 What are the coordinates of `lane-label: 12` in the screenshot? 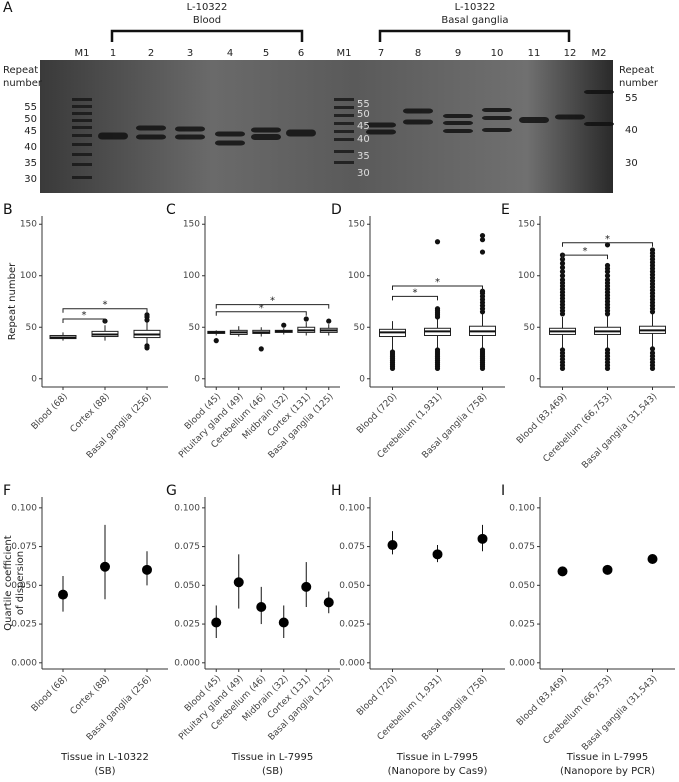 It's located at (570, 53).